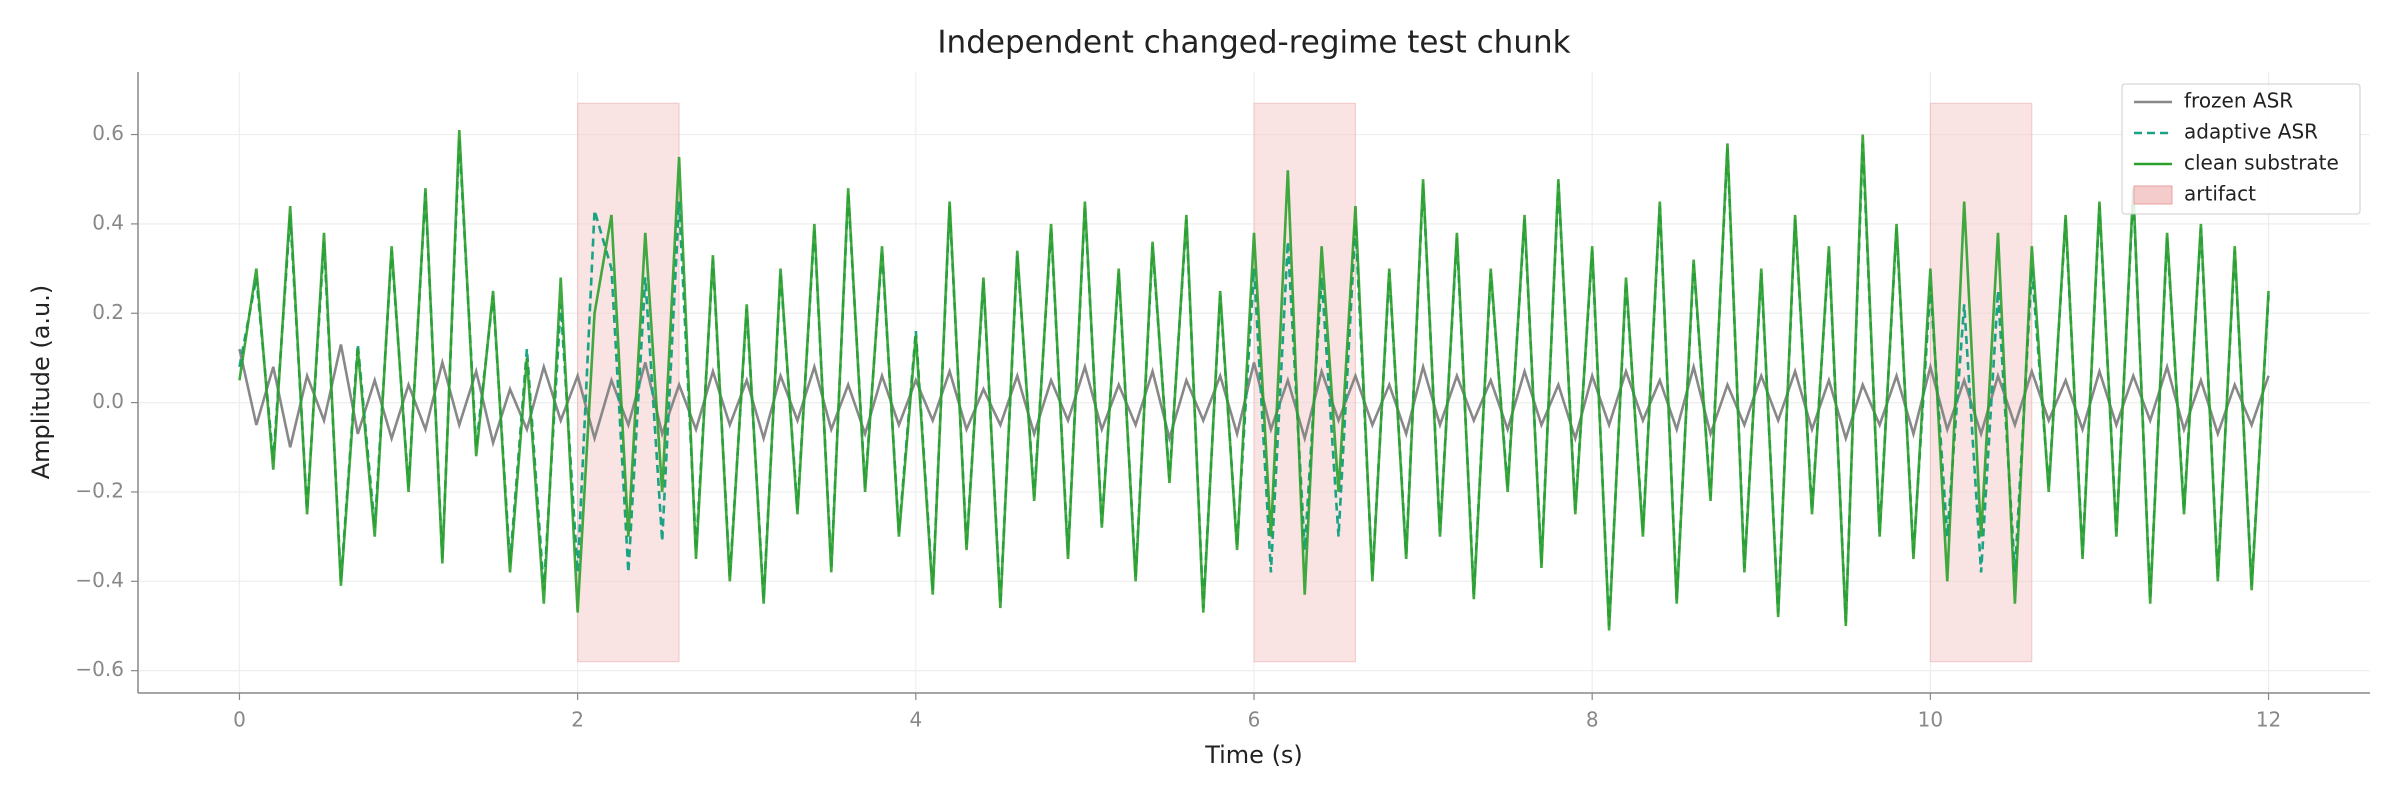 This screenshot has width=2400, height=800. I want to click on y-tick-label: 0.4, so click(108, 222).